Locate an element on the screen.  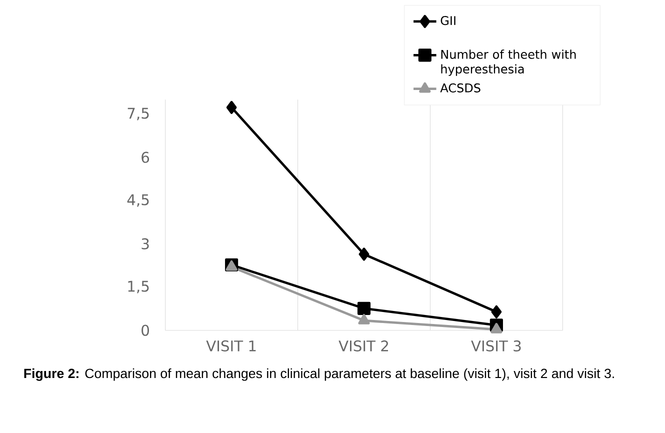
legend-label: ACSDS is located at coordinates (460, 87).